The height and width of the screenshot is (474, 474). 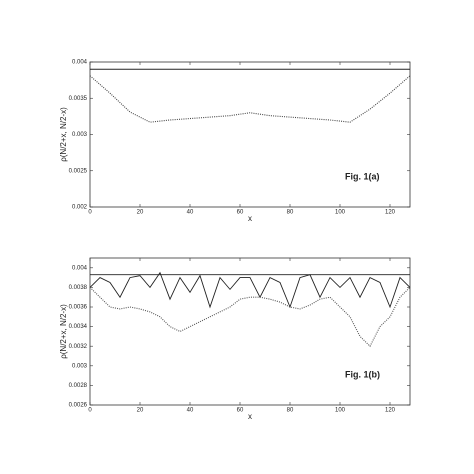 I want to click on y-tick-label: 0.0036, so click(x=78, y=308).